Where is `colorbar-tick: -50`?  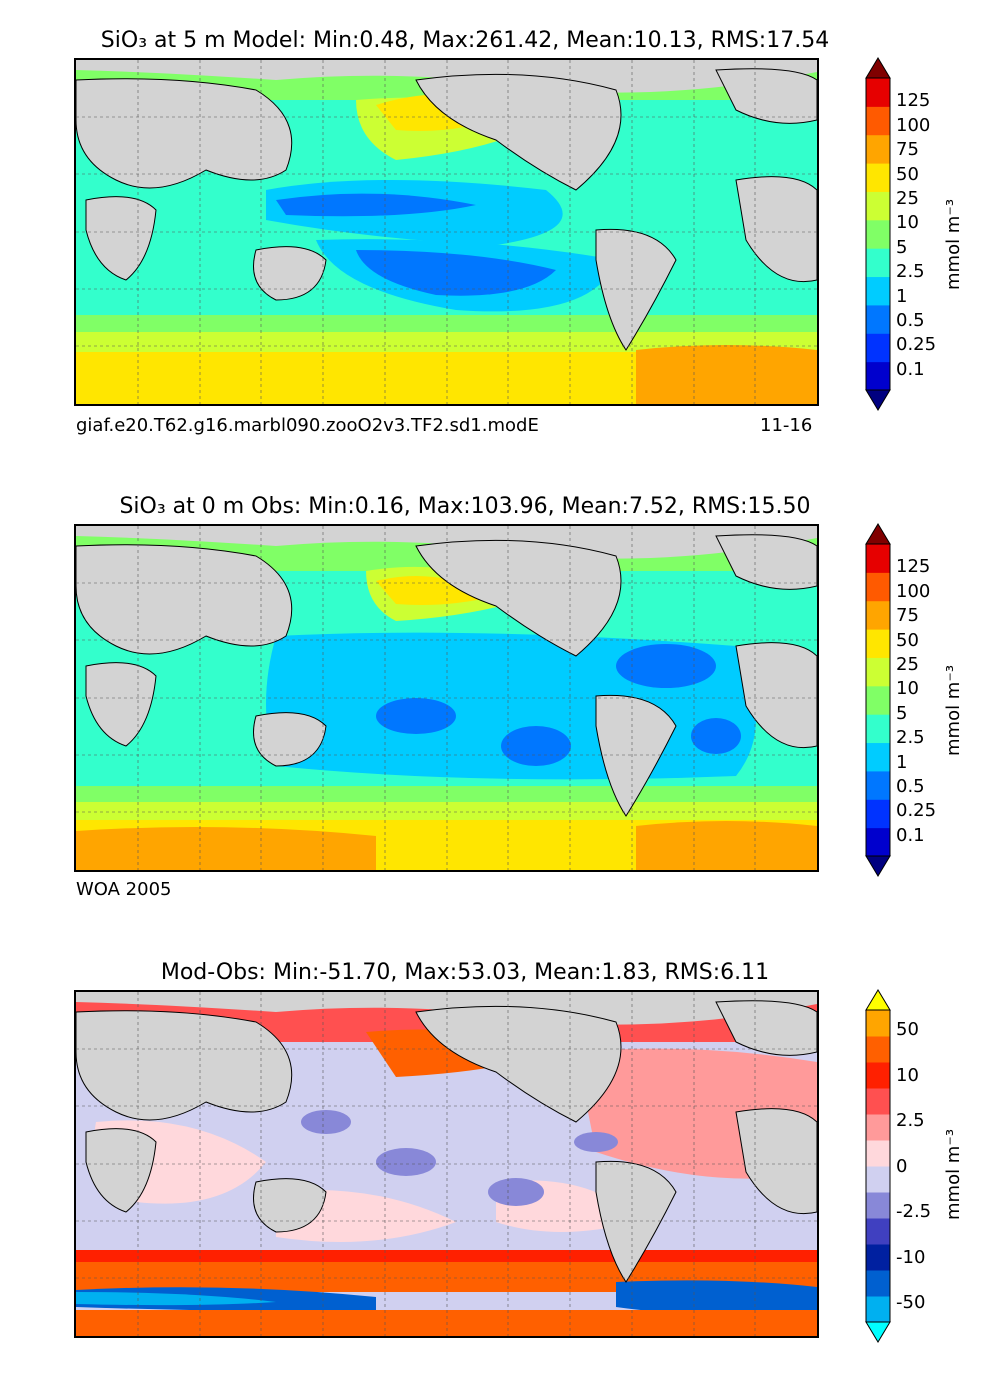
colorbar-tick: -50 is located at coordinates (911, 1302).